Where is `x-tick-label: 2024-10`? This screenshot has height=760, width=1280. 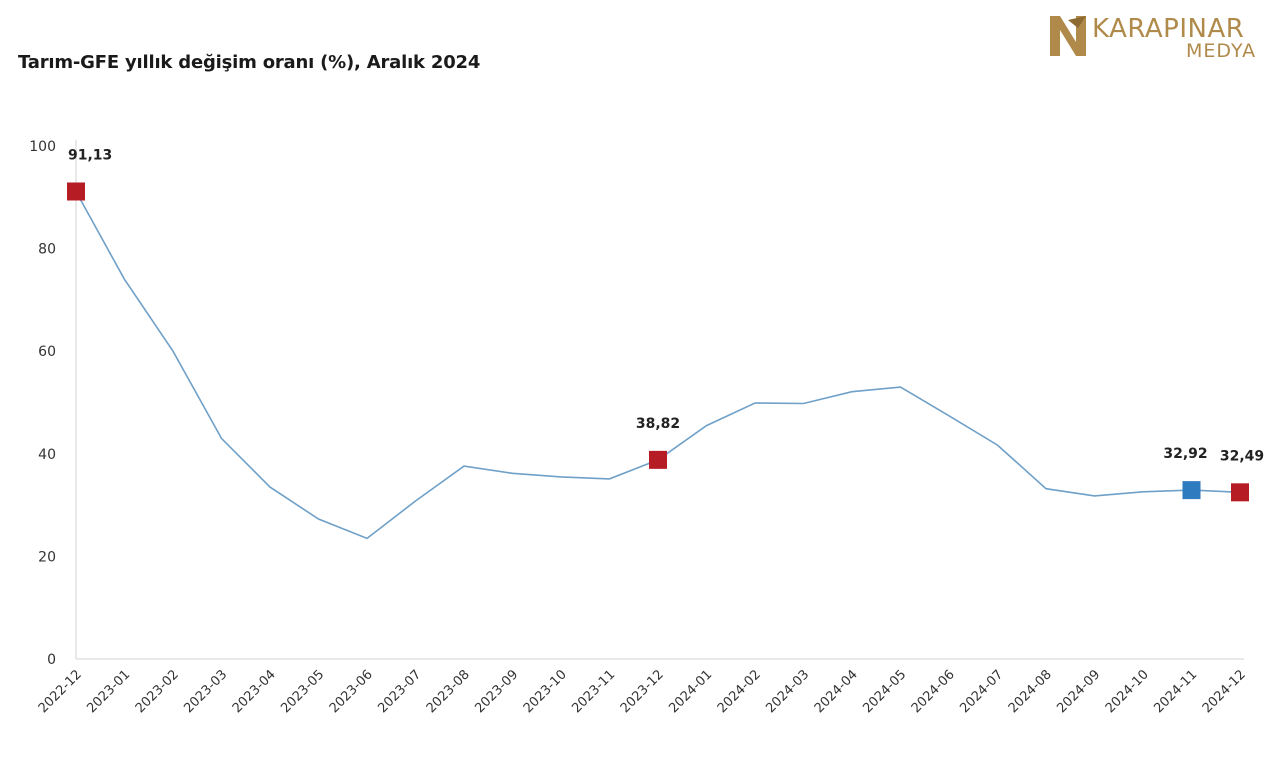
x-tick-label: 2024-10 is located at coordinates (1127, 691).